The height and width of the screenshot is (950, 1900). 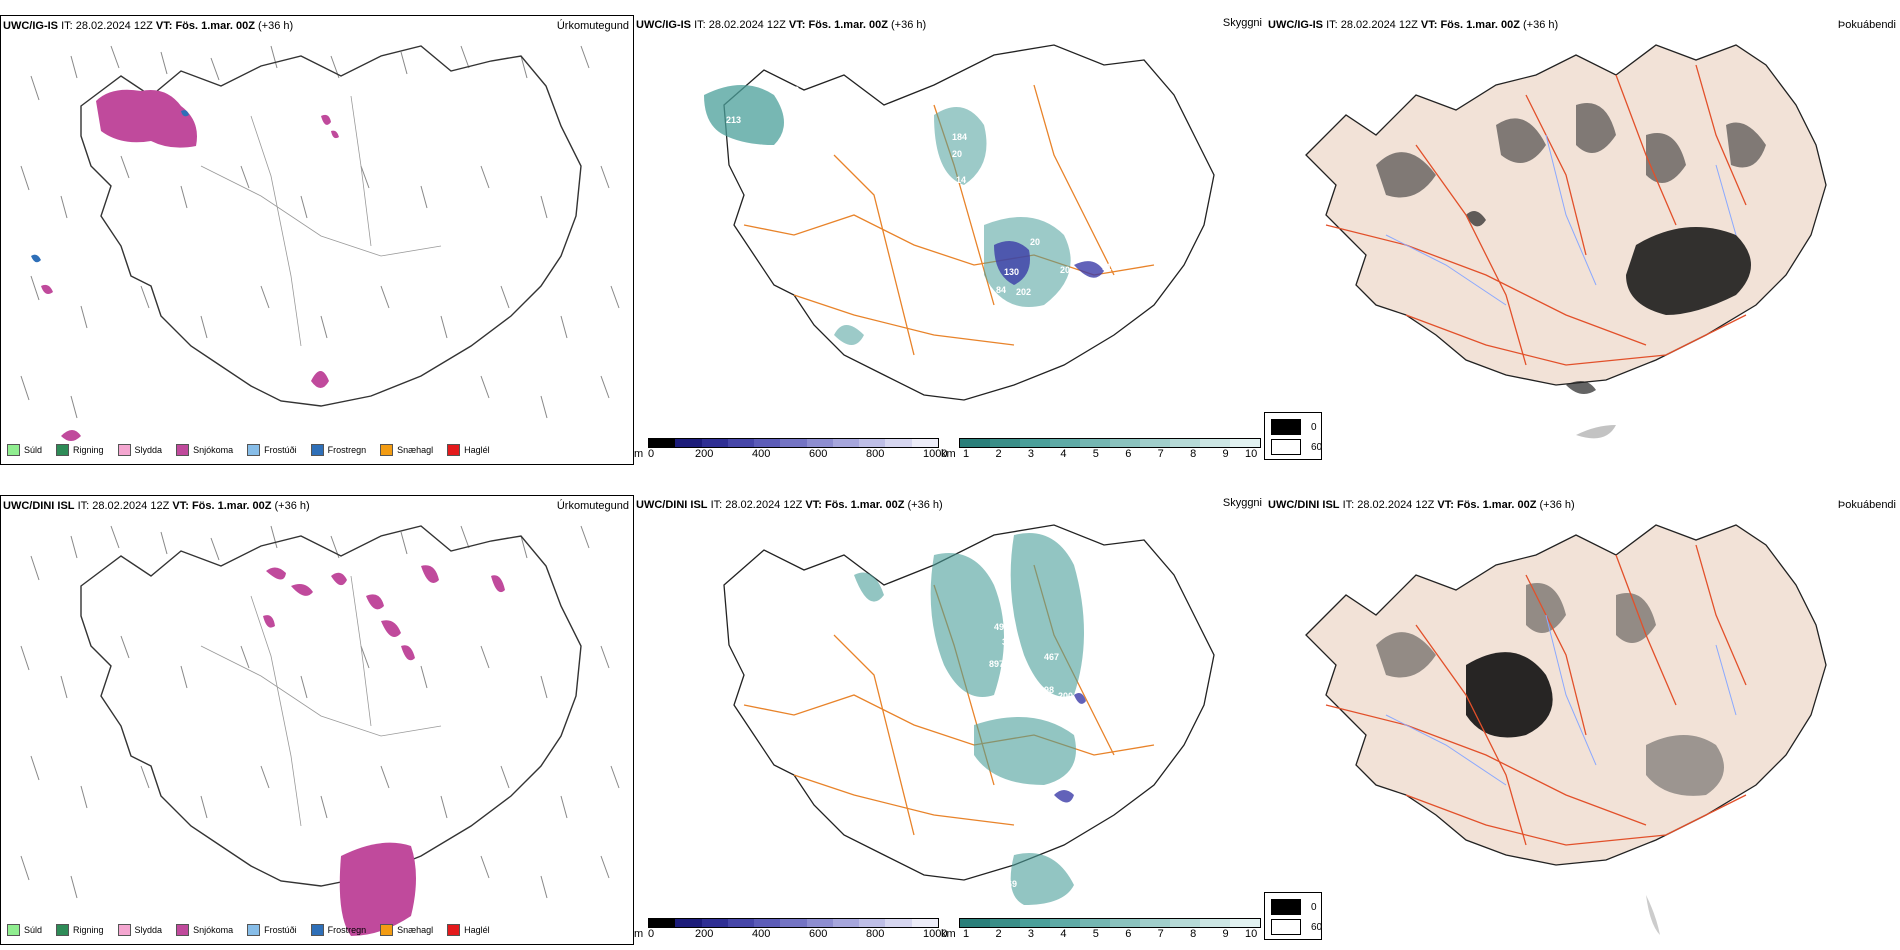 I want to click on precip-map-bottom, so click(x=320, y=730).